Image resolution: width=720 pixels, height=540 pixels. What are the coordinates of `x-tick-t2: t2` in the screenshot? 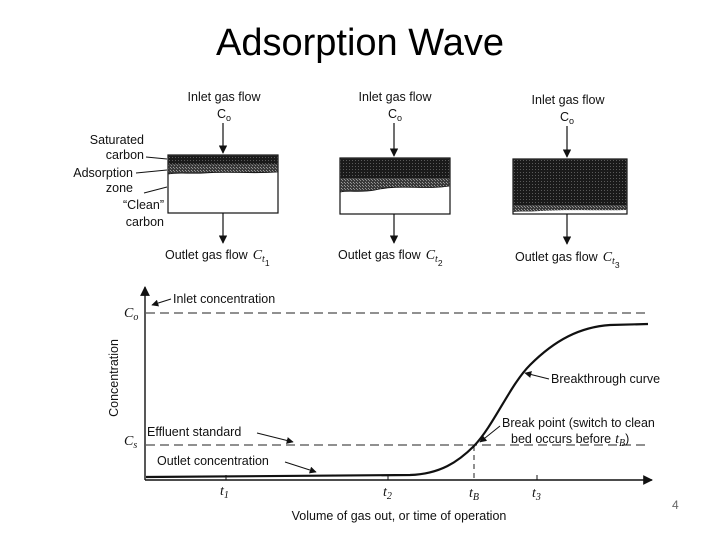 It's located at (387, 488).